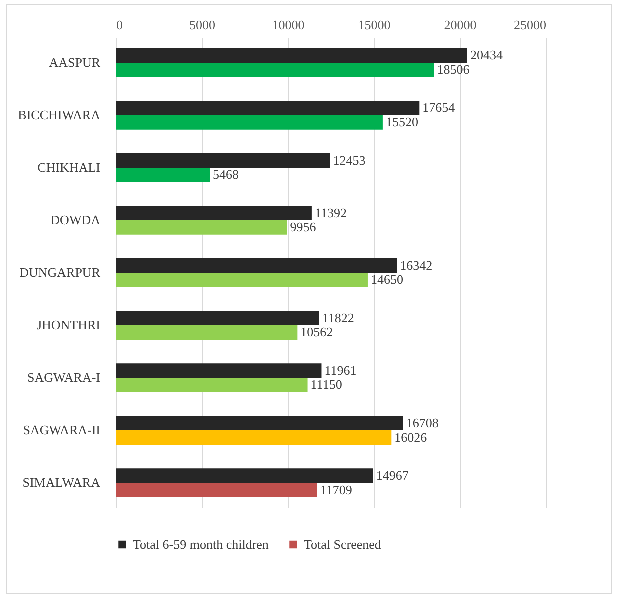 The image size is (622, 603). Describe the element at coordinates (487, 55) in the screenshot. I see `data-label: 20434` at that location.